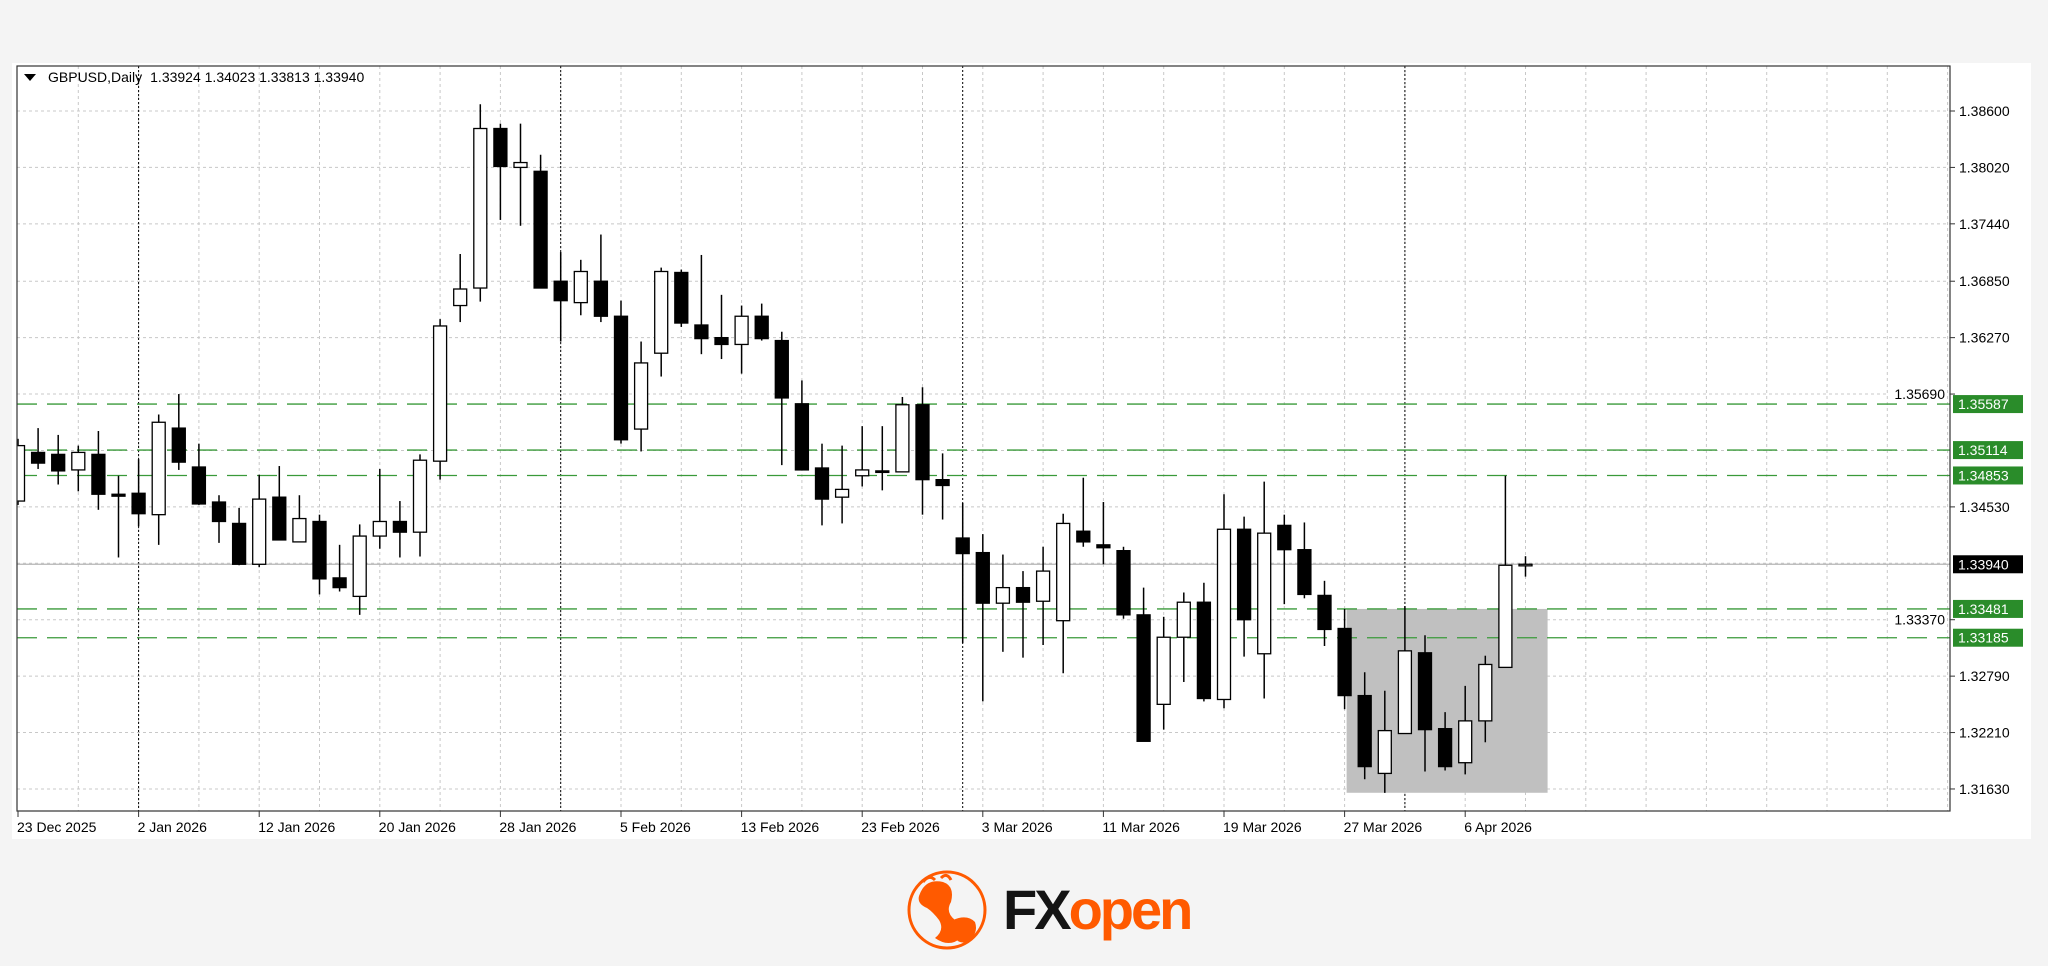  What do you see at coordinates (537, 827) in the screenshot?
I see `x-tick-label: 28 Jan 2026` at bounding box center [537, 827].